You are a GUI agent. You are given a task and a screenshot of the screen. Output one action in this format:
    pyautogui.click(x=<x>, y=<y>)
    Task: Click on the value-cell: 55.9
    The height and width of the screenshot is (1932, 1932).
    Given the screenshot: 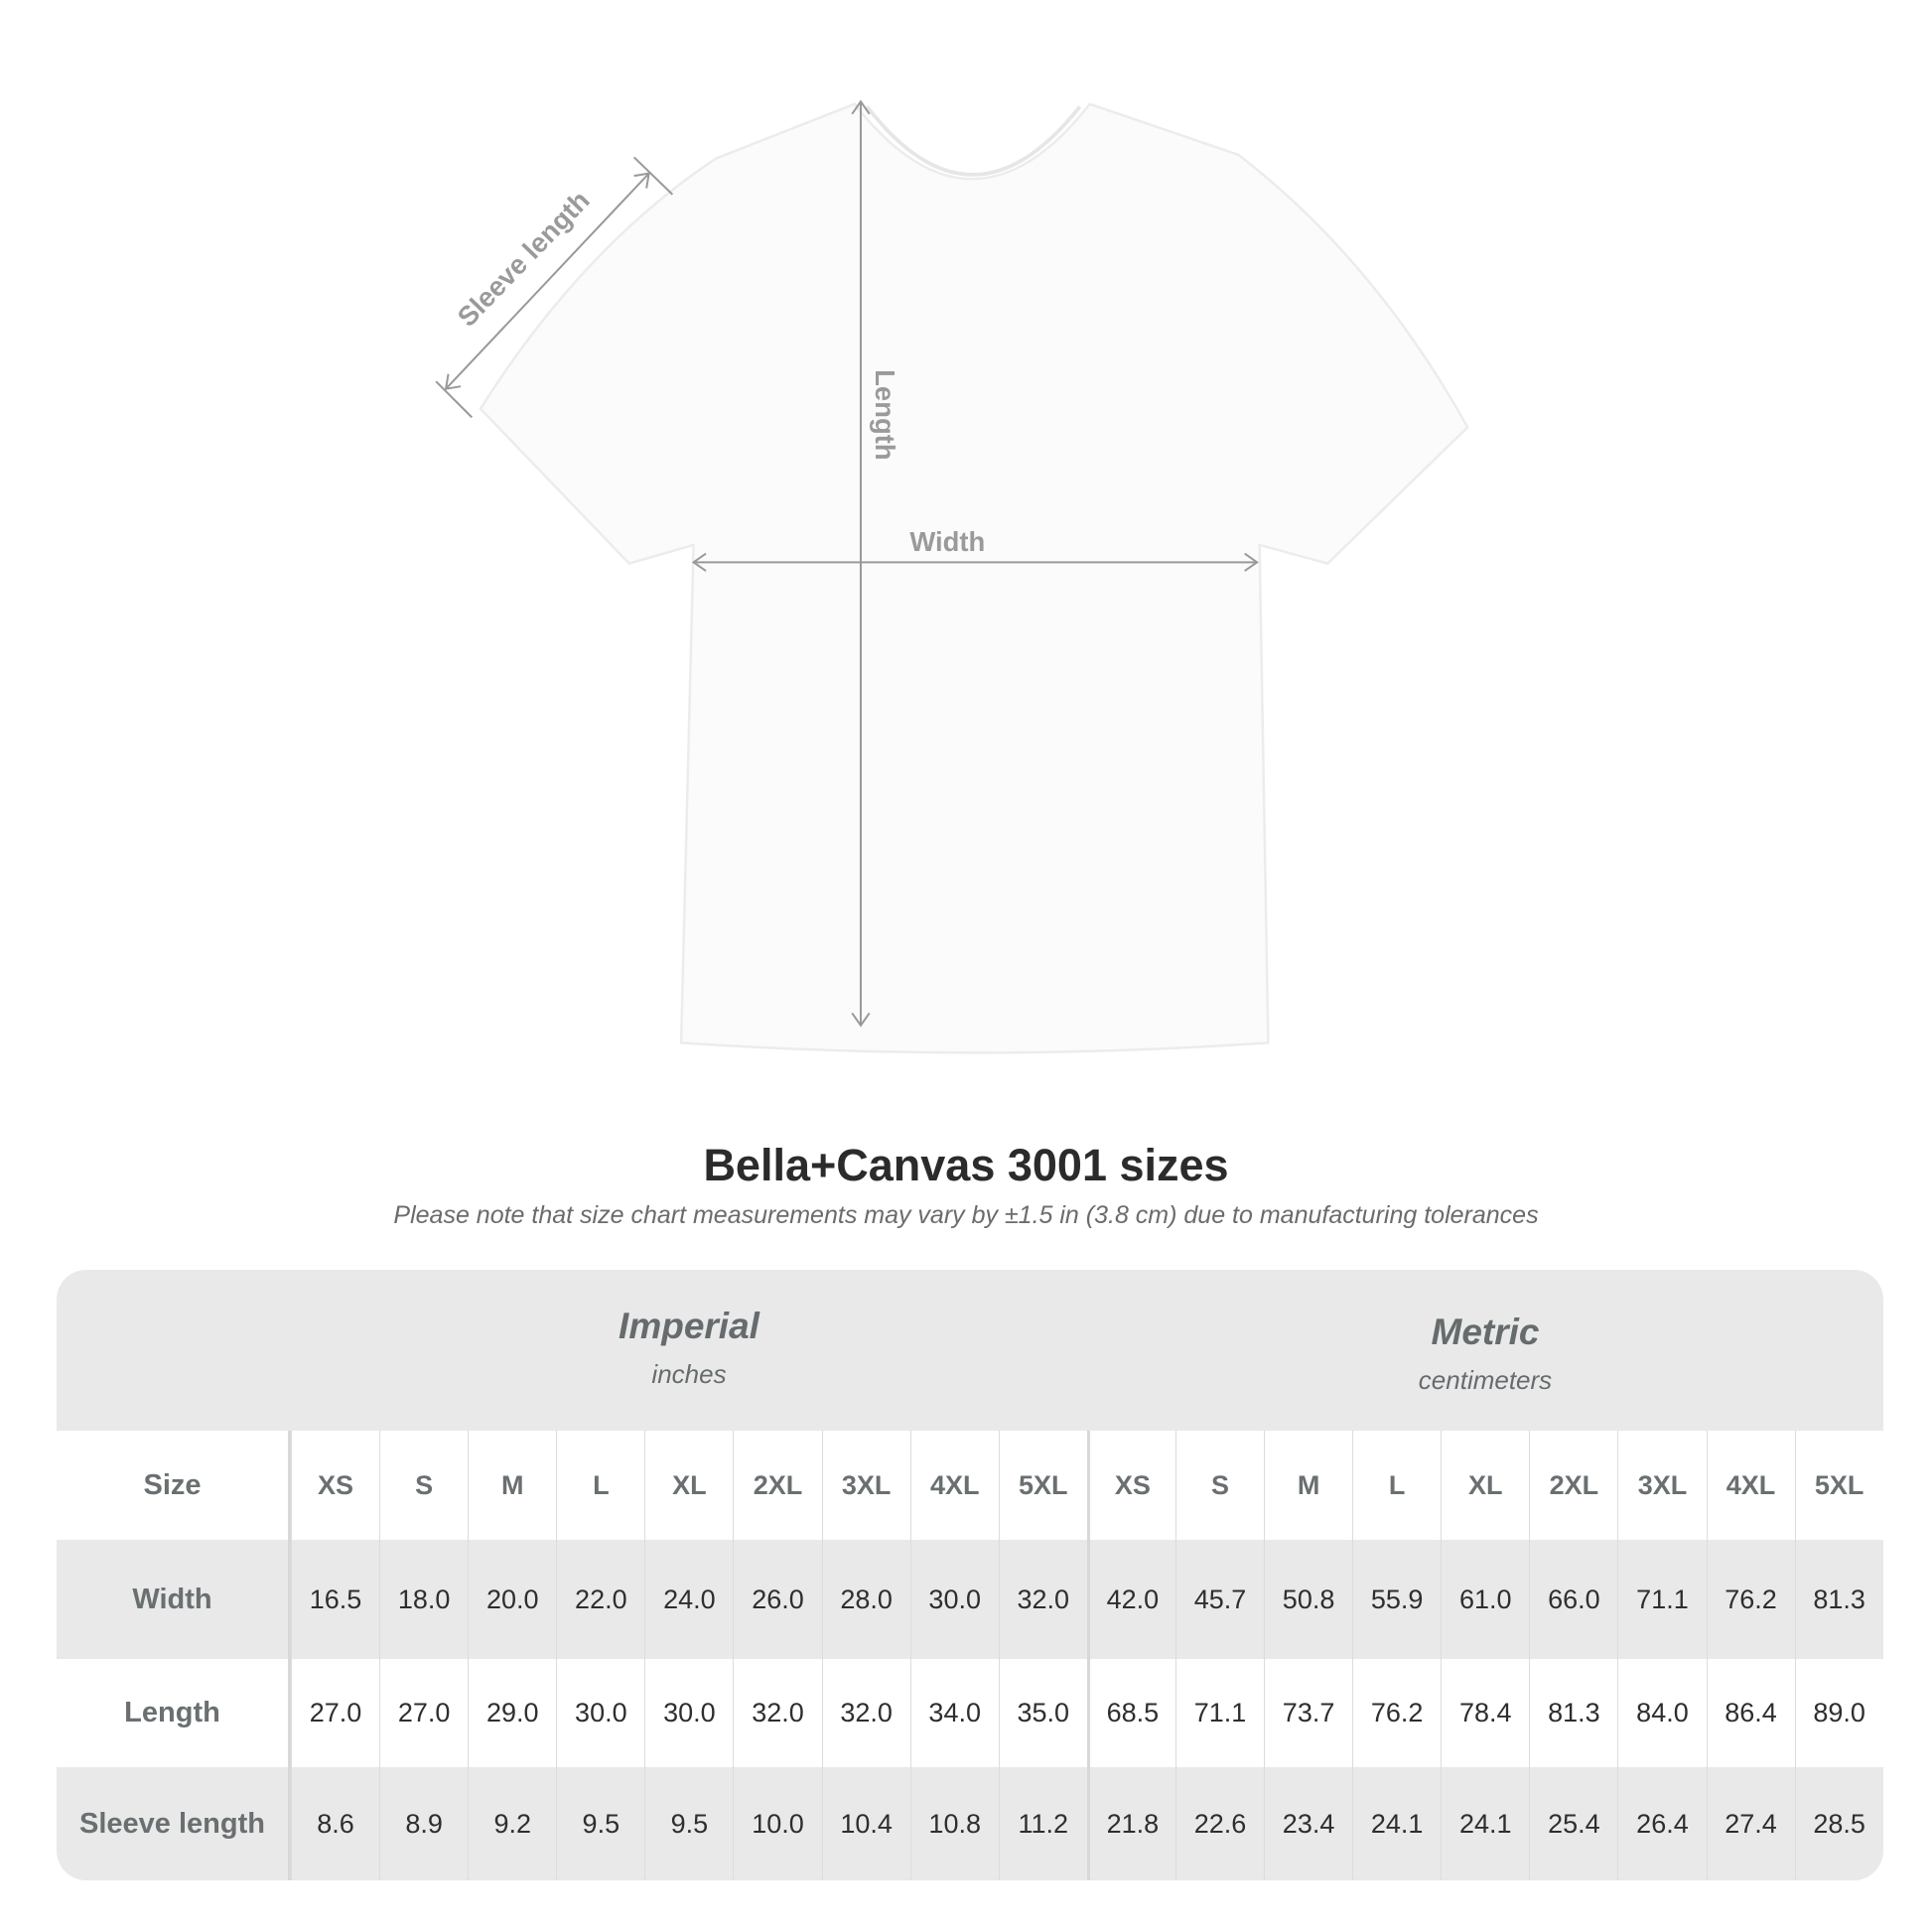 What is the action you would take?
    pyautogui.click(x=1396, y=1600)
    